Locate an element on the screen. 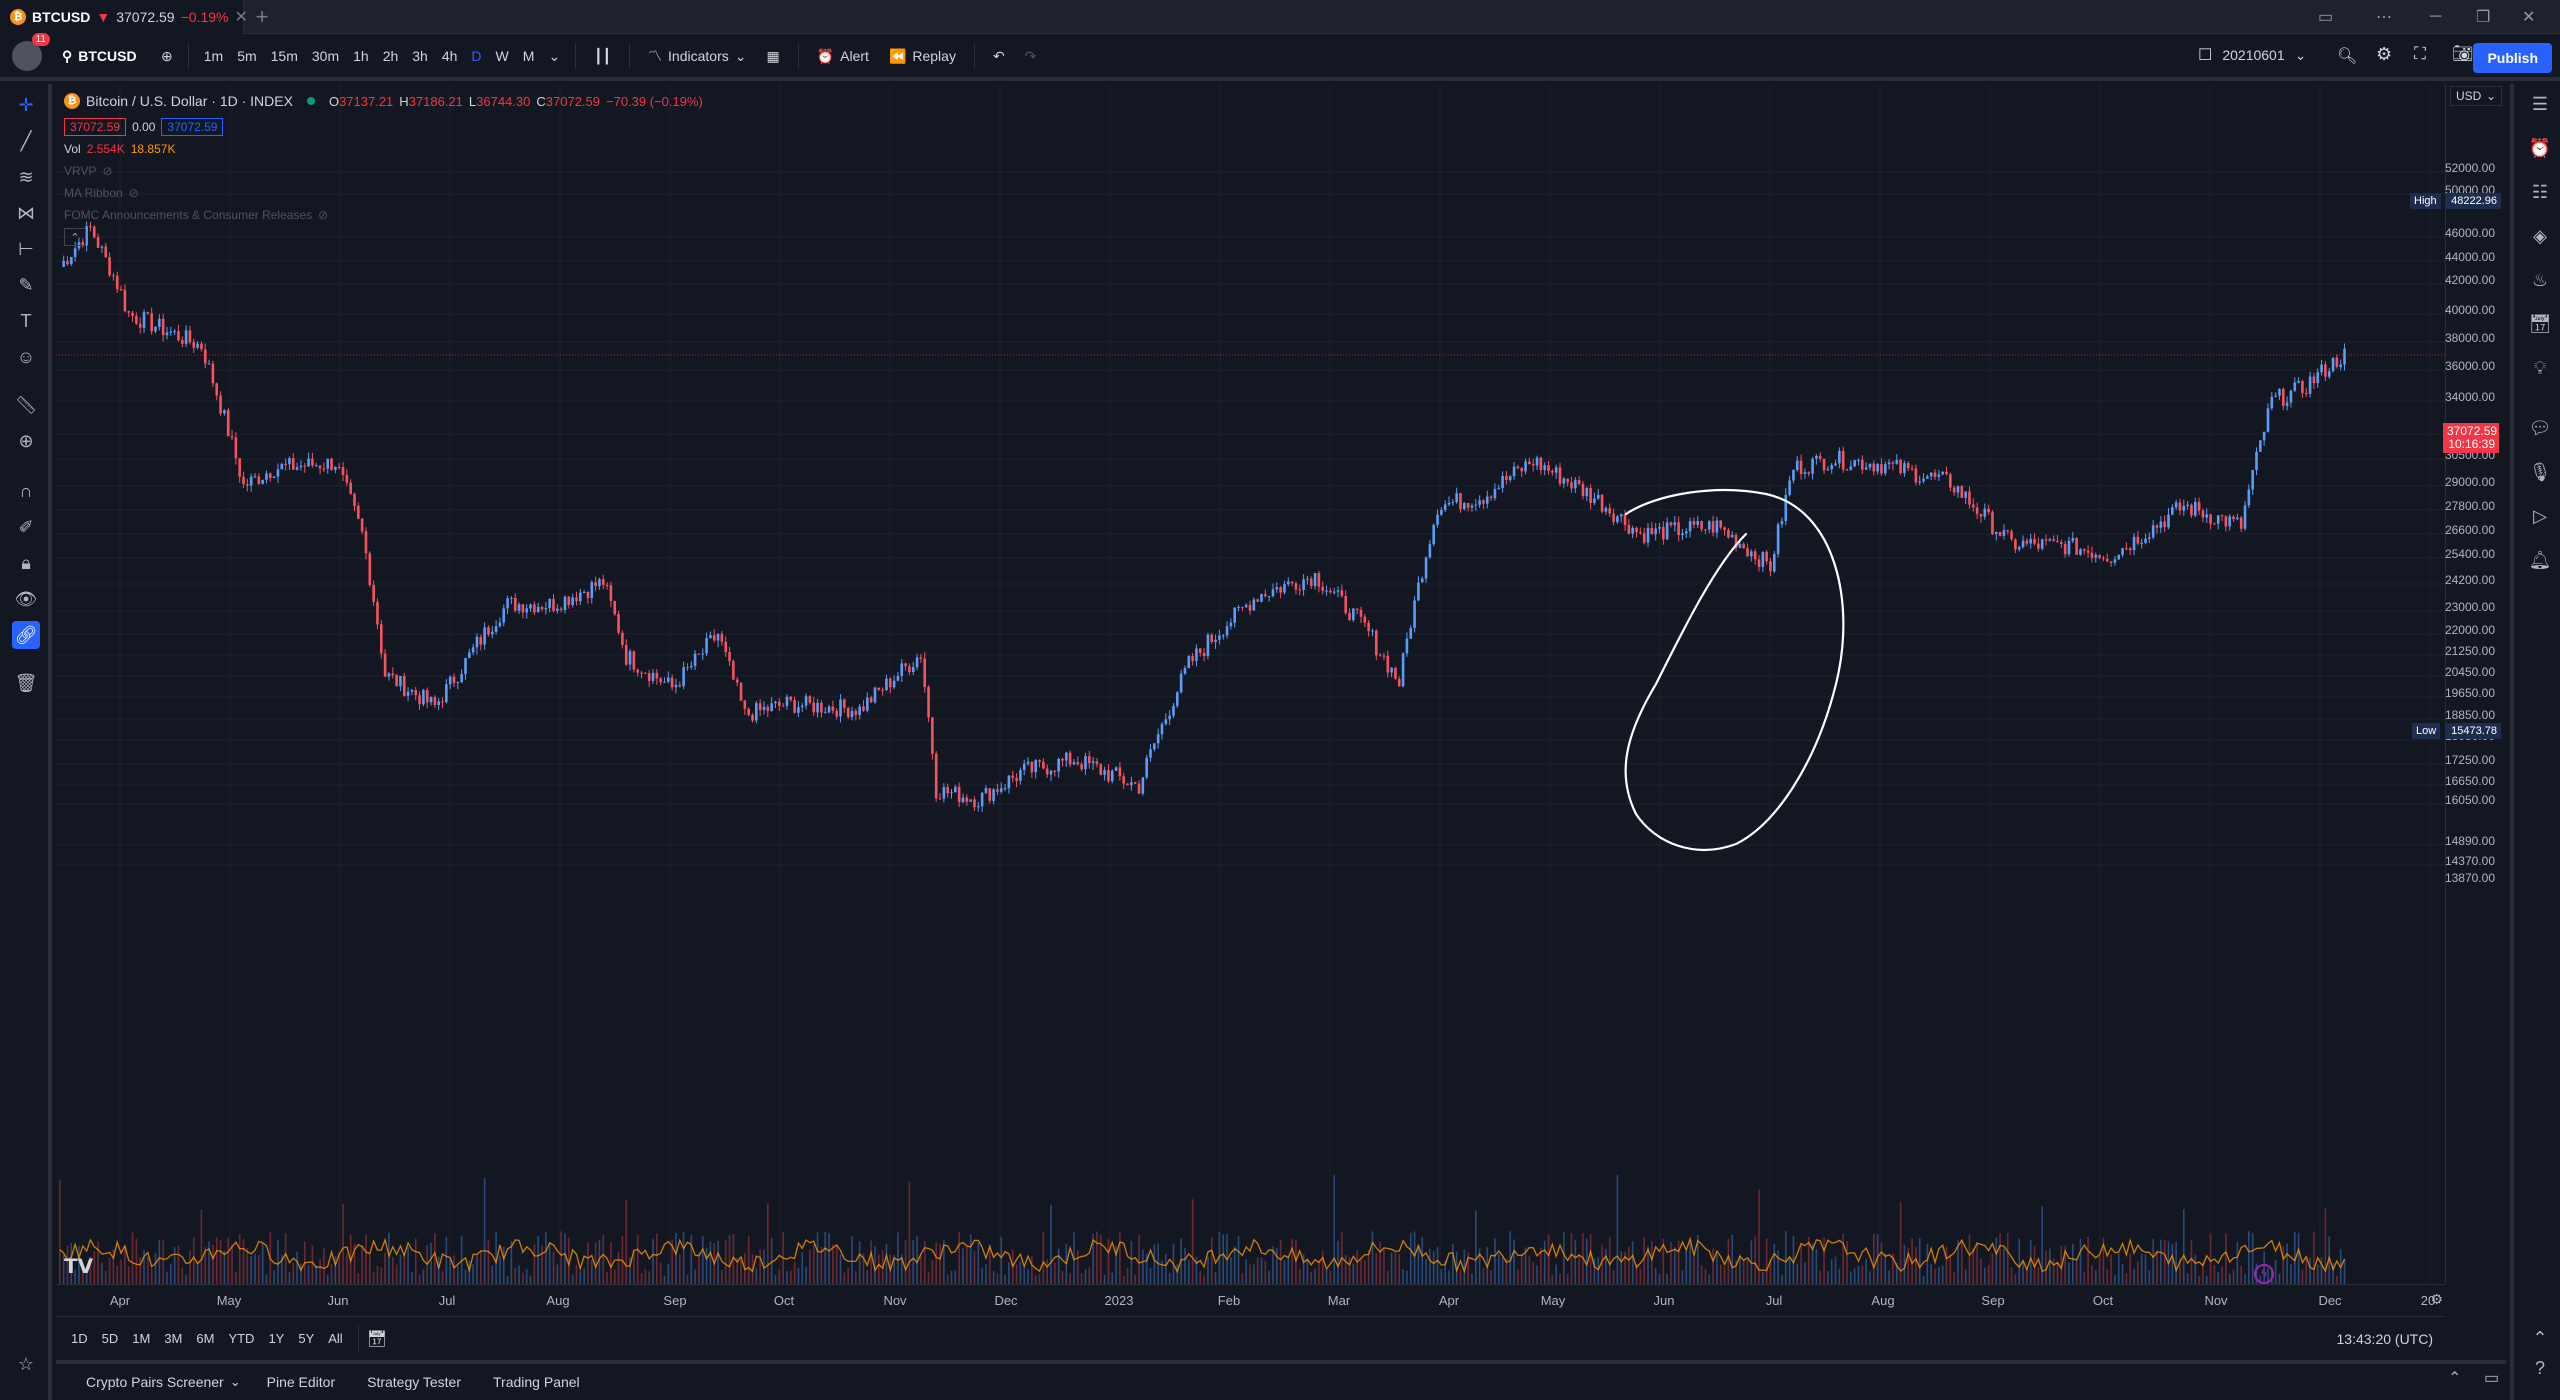  timeframe-button: 2h is located at coordinates (390, 56).